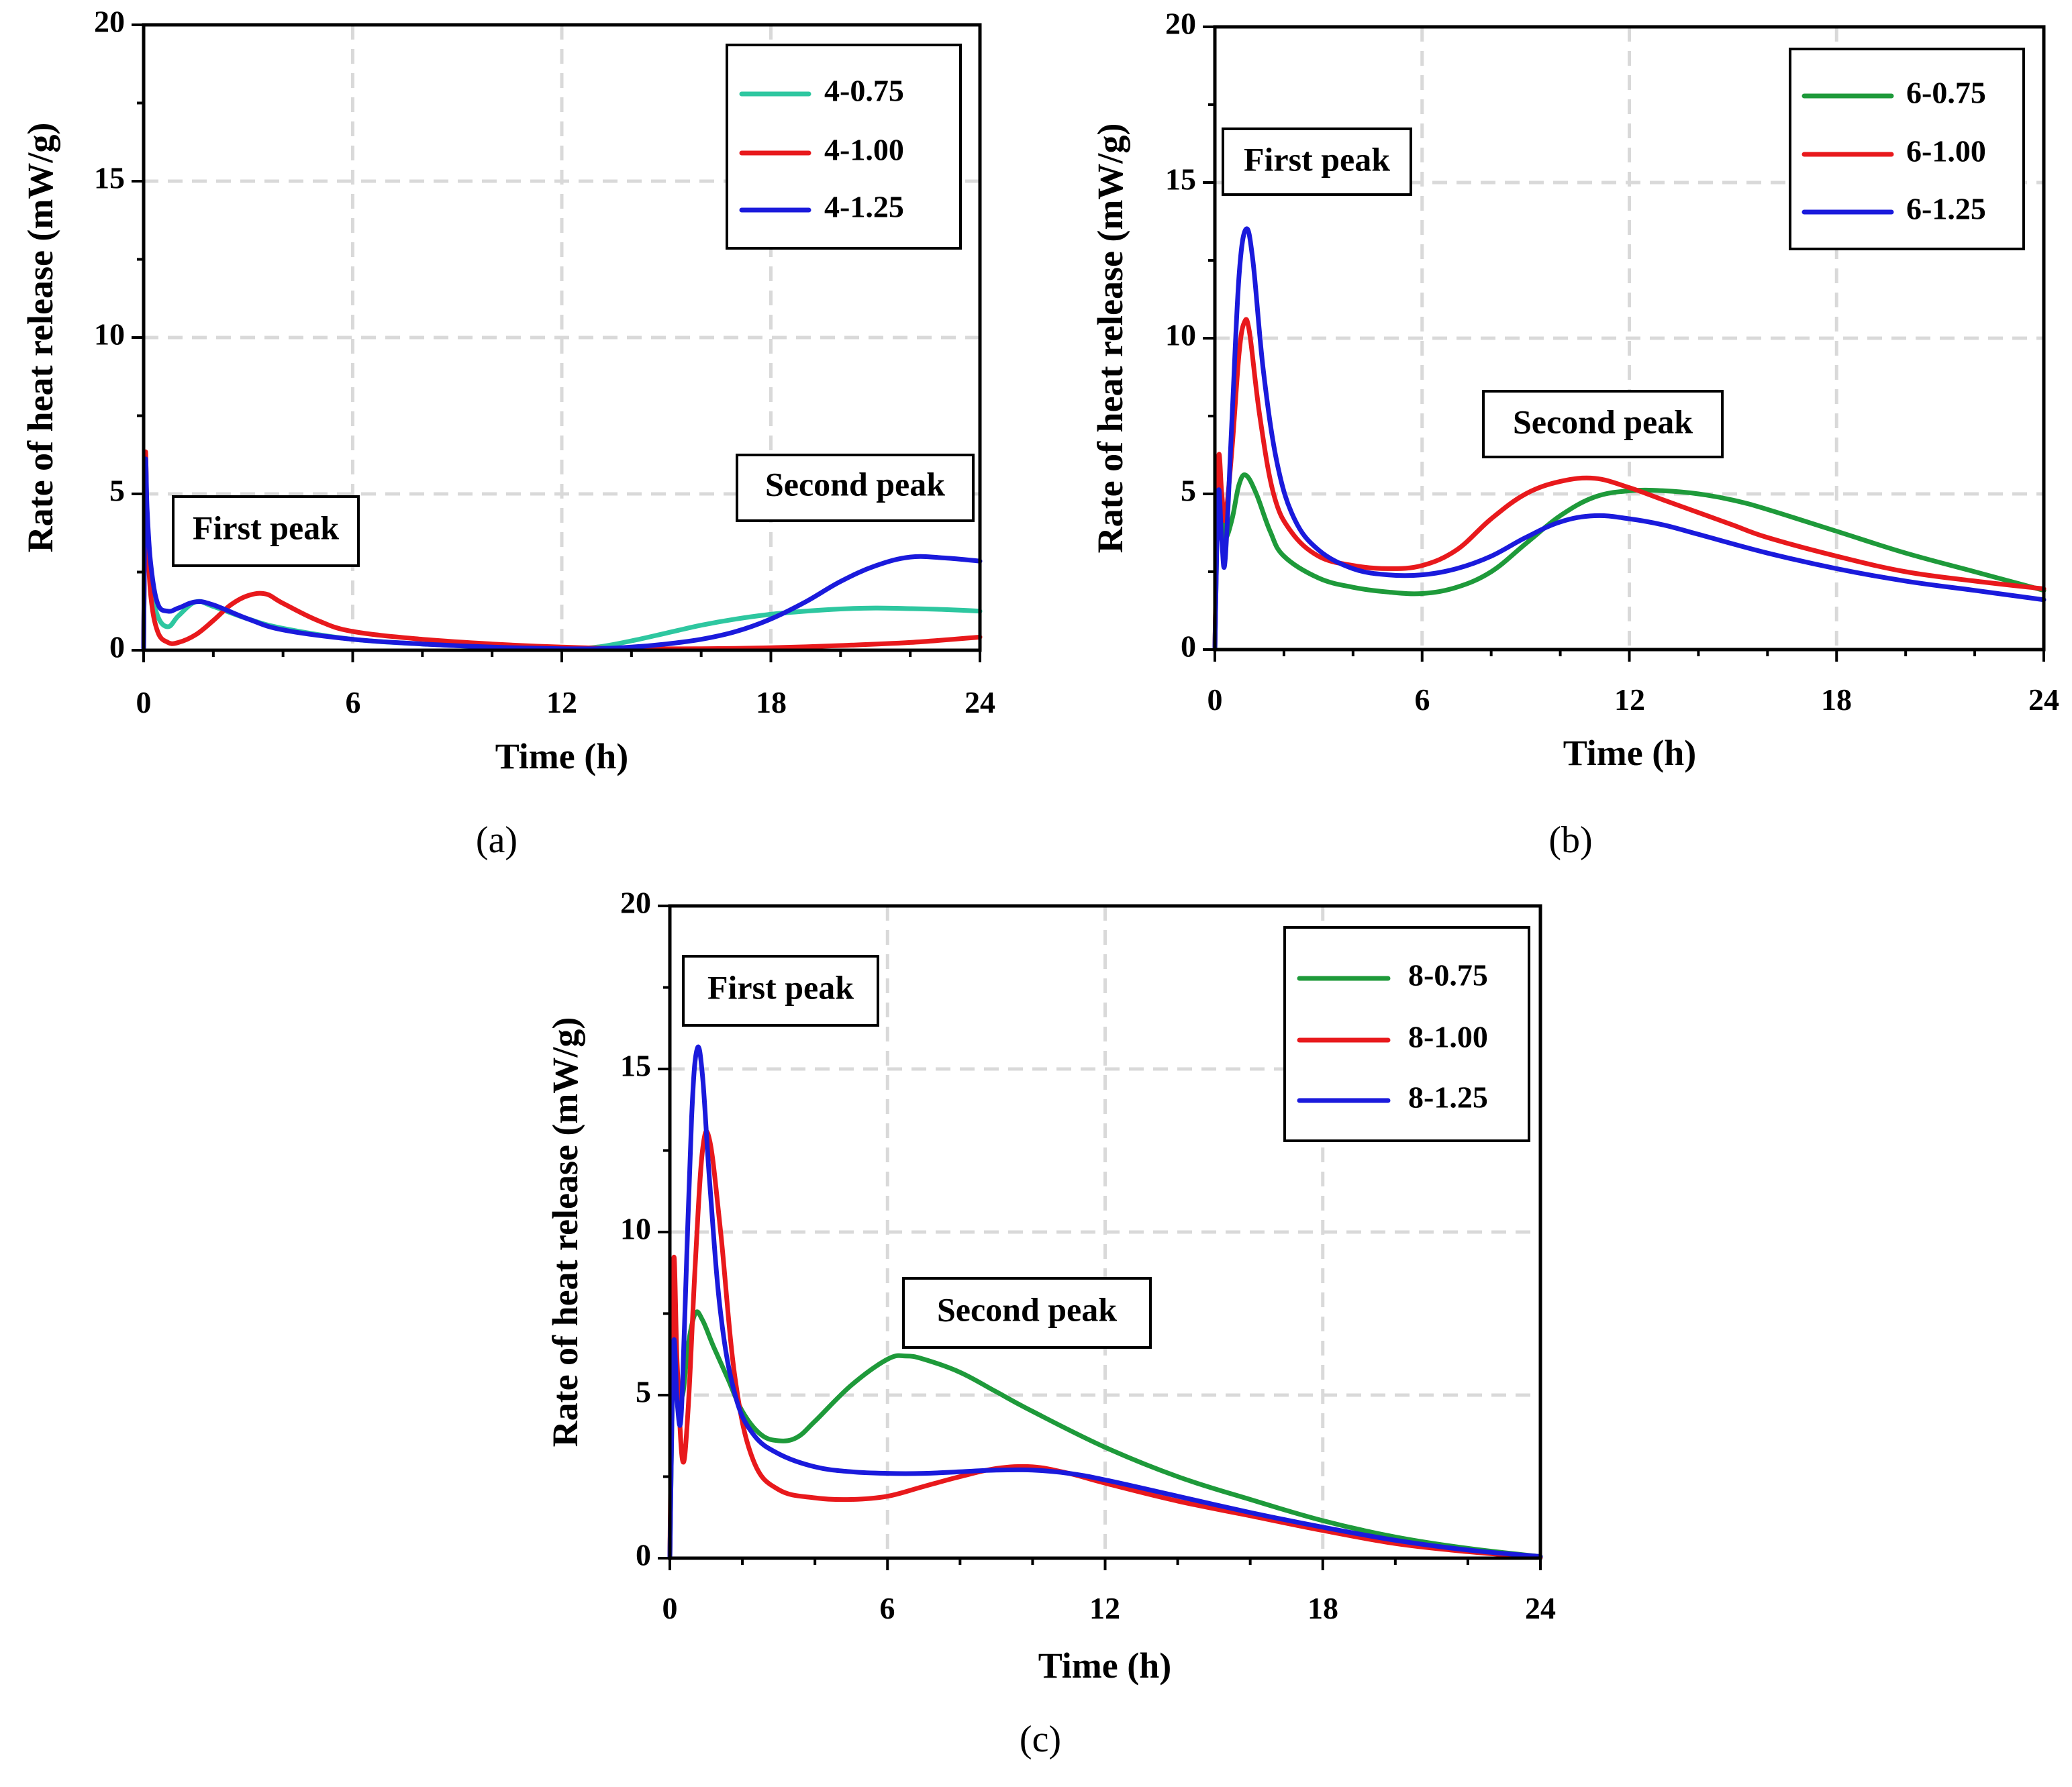  What do you see at coordinates (1946, 151) in the screenshot?
I see `legend-label-6-1.00: 6-1.00` at bounding box center [1946, 151].